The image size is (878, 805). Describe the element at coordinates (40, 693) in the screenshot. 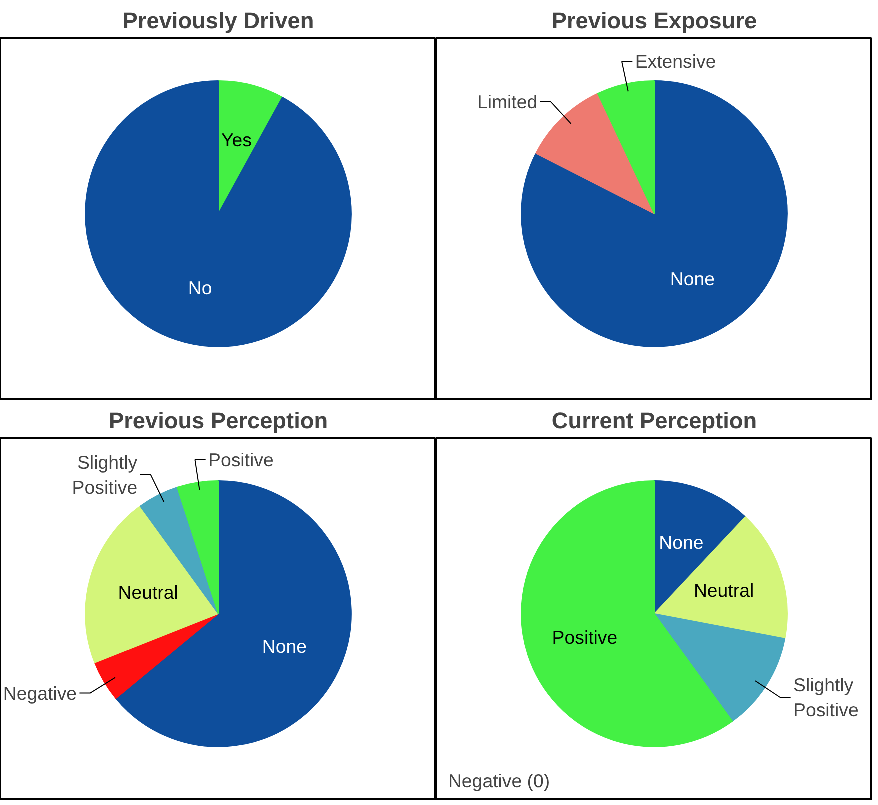

I see `slice-label: Negative` at that location.